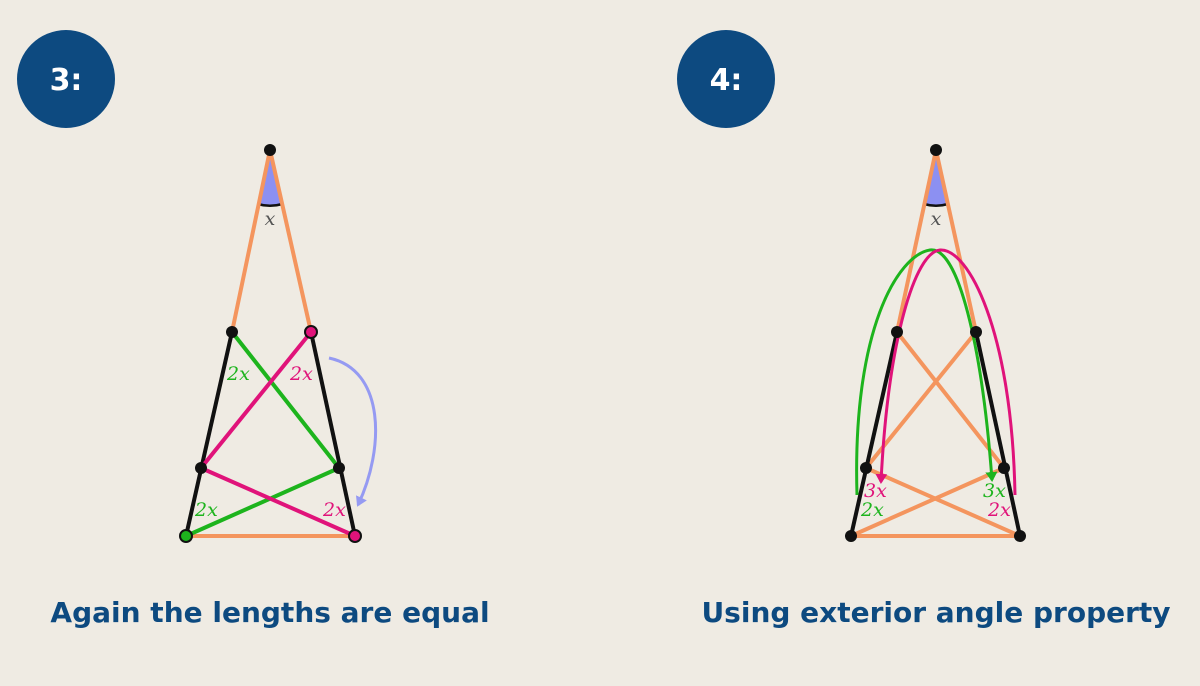 The width and height of the screenshot is (1200, 686). Describe the element at coordinates (311, 332) in the screenshot. I see `point-upper-right` at that location.